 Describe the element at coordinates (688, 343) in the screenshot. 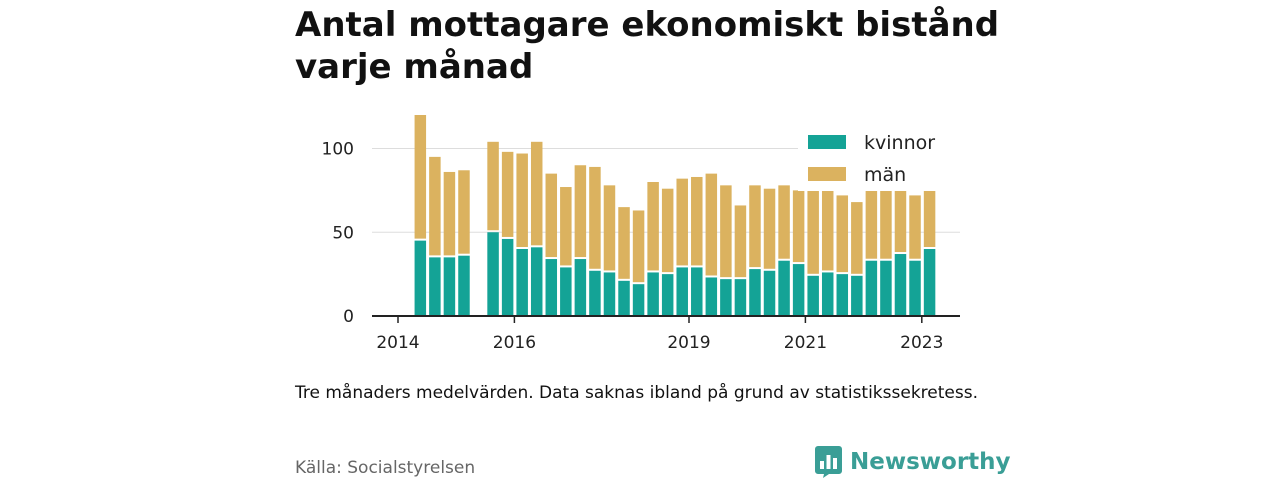

I see `x-tick-label: 2019` at that location.